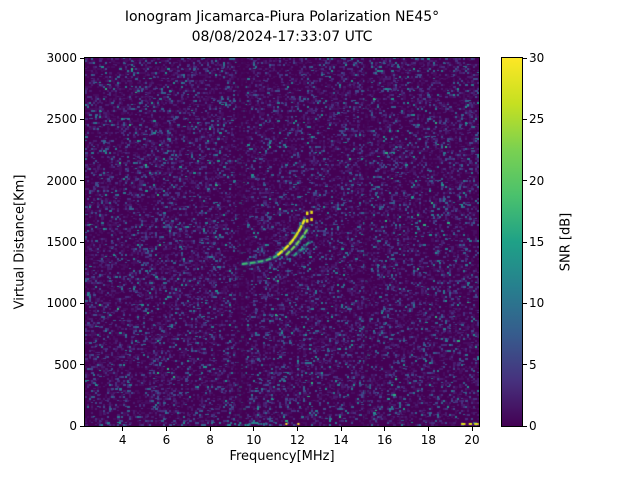 Image resolution: width=640 pixels, height=480 pixels. What do you see at coordinates (254, 440) in the screenshot?
I see `x-tick-label: 10` at bounding box center [254, 440].